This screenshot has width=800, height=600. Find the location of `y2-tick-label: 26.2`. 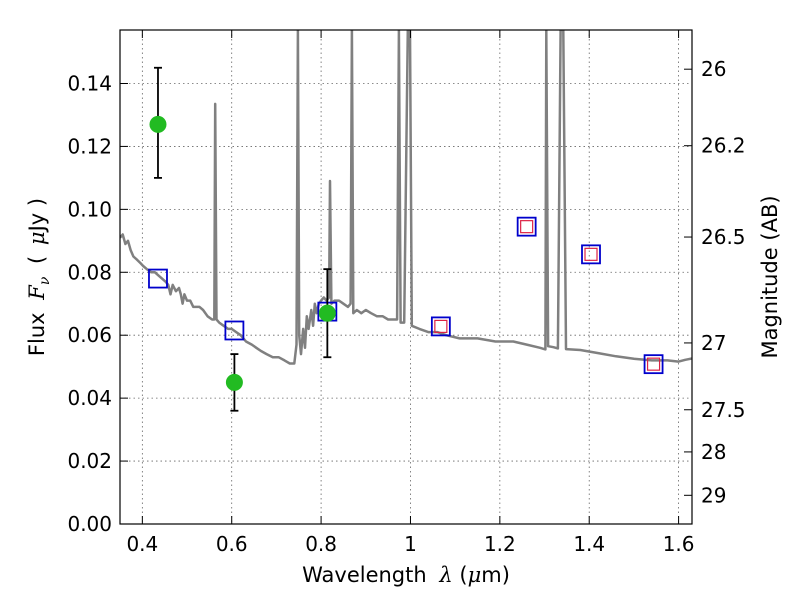

y2-tick-label: 26.2 is located at coordinates (723, 146).